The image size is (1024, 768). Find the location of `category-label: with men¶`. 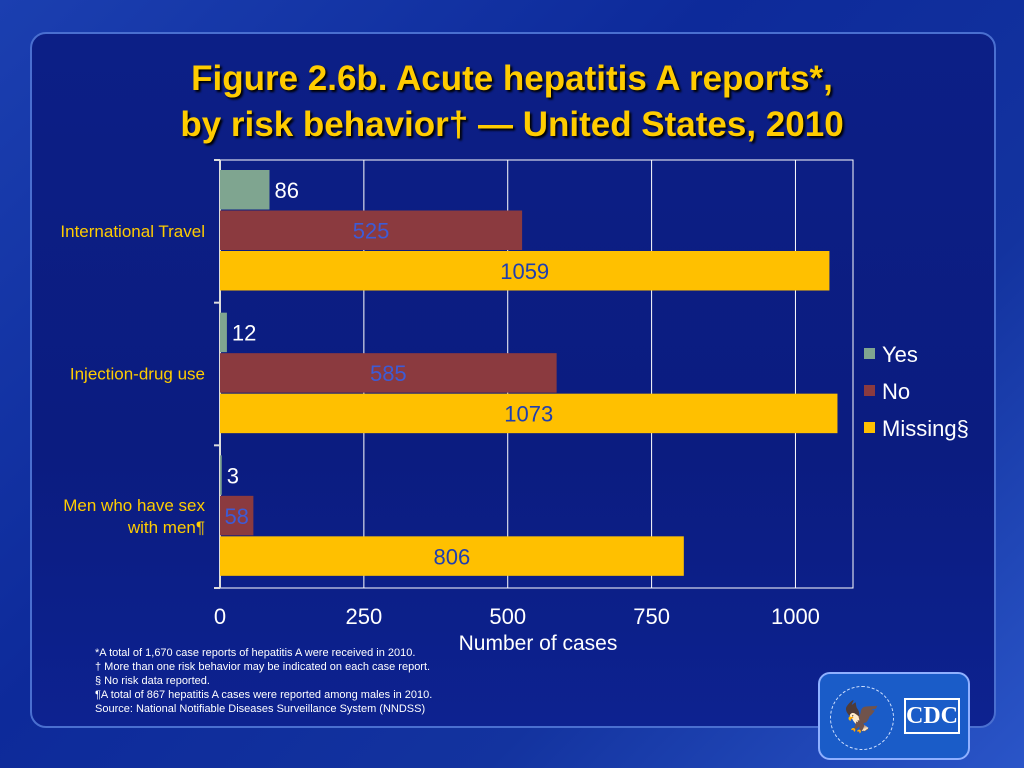

category-label: with men¶ is located at coordinates (166, 527).